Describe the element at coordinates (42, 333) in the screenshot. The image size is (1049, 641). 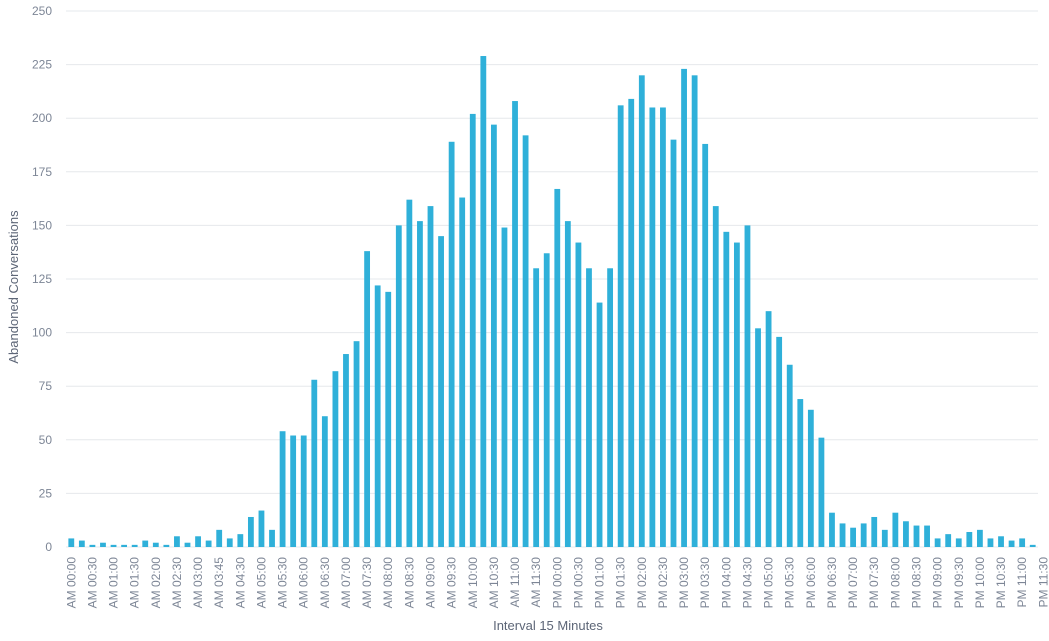
I see `y-tick-label: 100` at that location.